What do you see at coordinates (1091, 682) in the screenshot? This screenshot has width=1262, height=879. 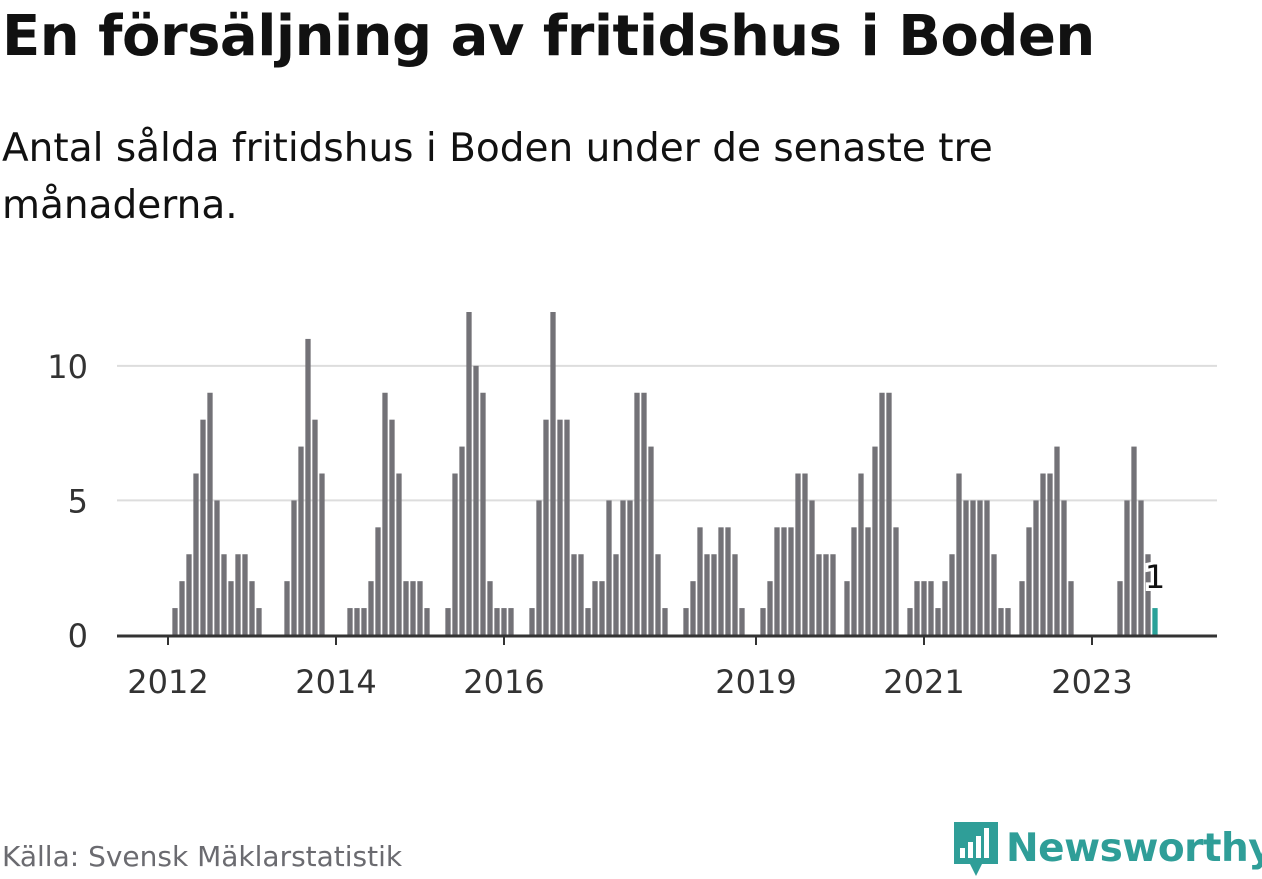 I see `x-tick-label: 2023` at bounding box center [1091, 682].